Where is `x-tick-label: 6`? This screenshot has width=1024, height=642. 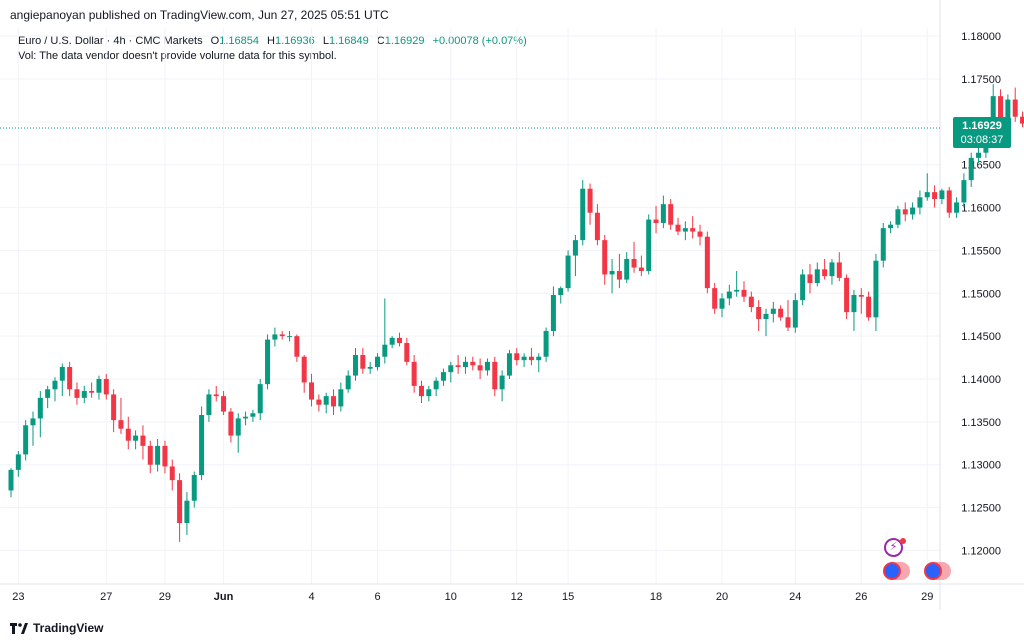
x-tick-label: 6 is located at coordinates (377, 597).